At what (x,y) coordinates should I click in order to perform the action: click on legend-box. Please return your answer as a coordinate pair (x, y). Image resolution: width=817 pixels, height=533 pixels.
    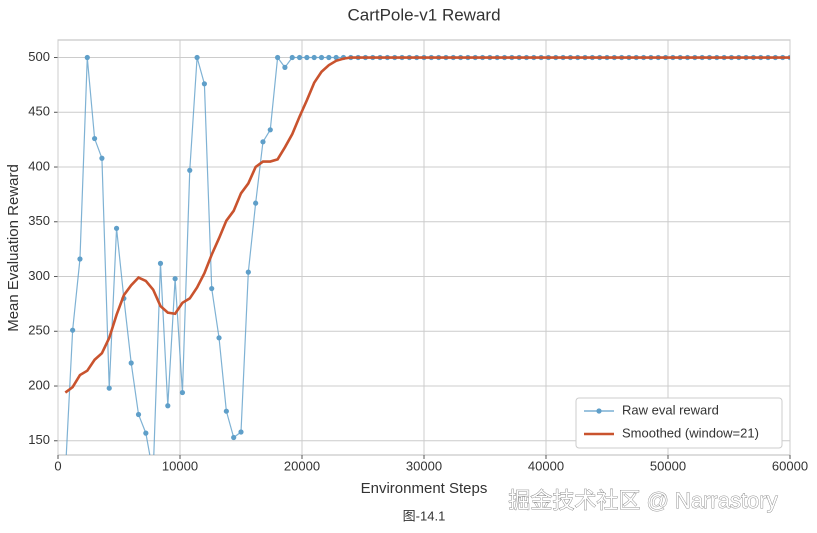
    Looking at the image, I should click on (679, 423).